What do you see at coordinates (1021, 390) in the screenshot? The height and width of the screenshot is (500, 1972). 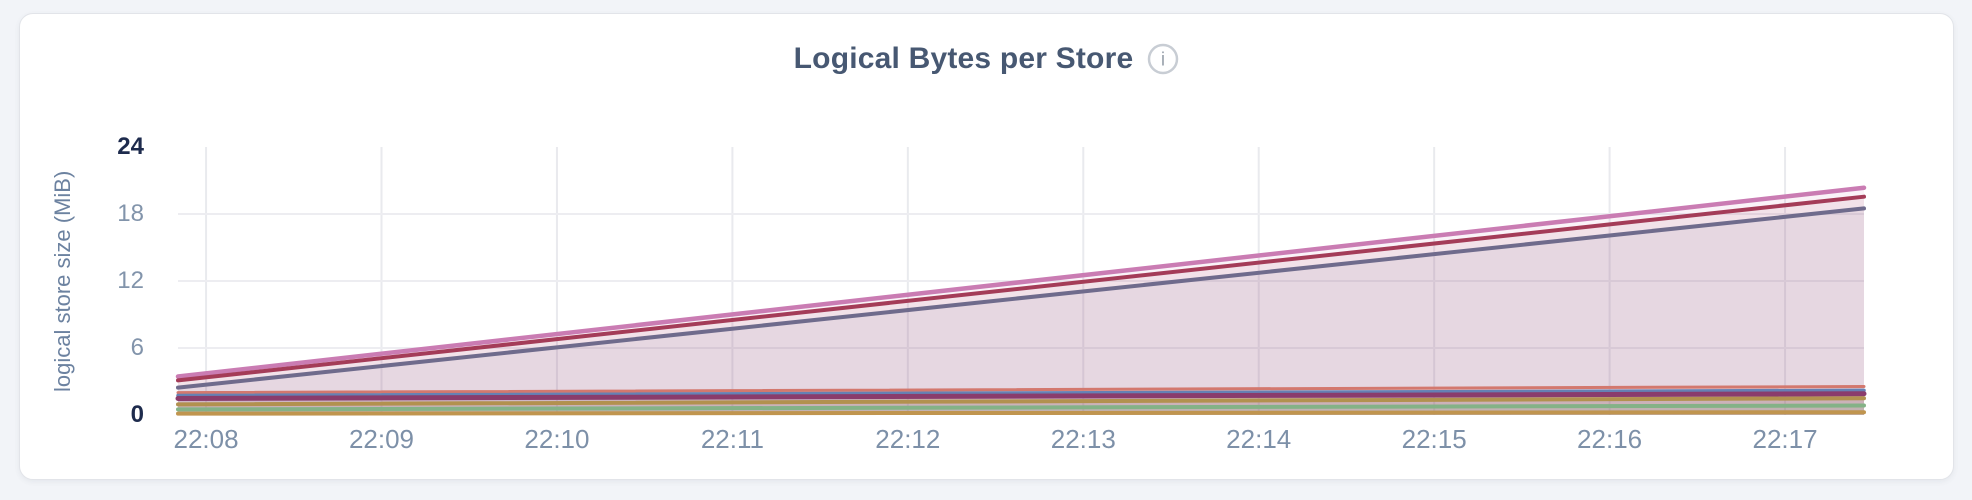 I see `store-series-4-line` at bounding box center [1021, 390].